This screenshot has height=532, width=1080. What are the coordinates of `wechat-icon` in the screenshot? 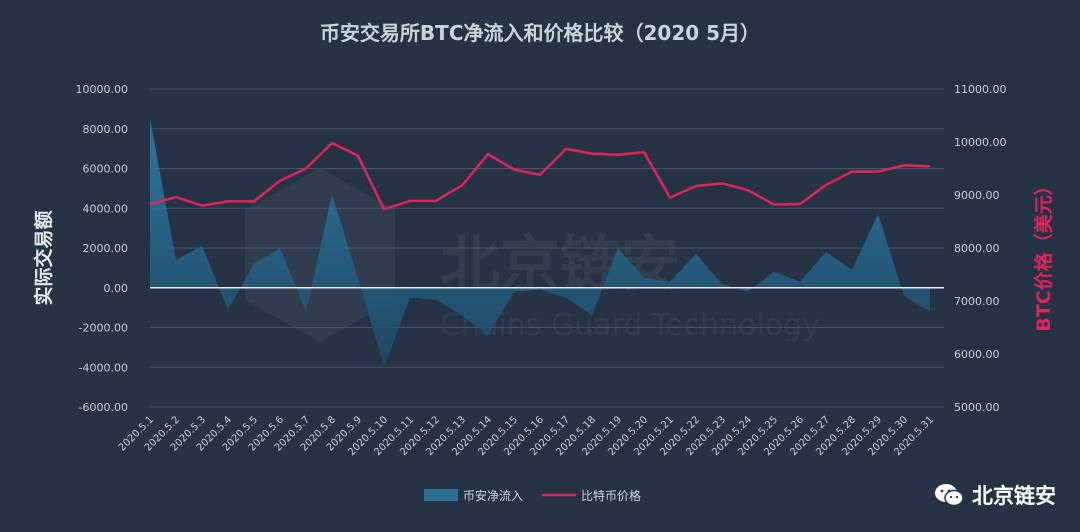 It's located at (949, 495).